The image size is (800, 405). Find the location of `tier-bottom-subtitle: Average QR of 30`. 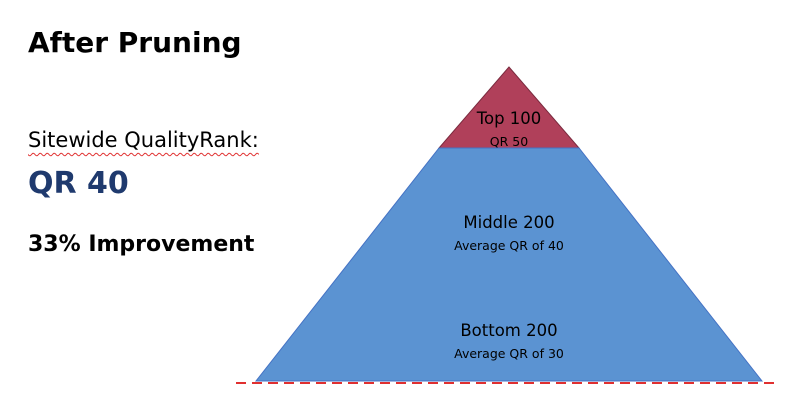

tier-bottom-subtitle: Average QR of 30 is located at coordinates (509, 353).